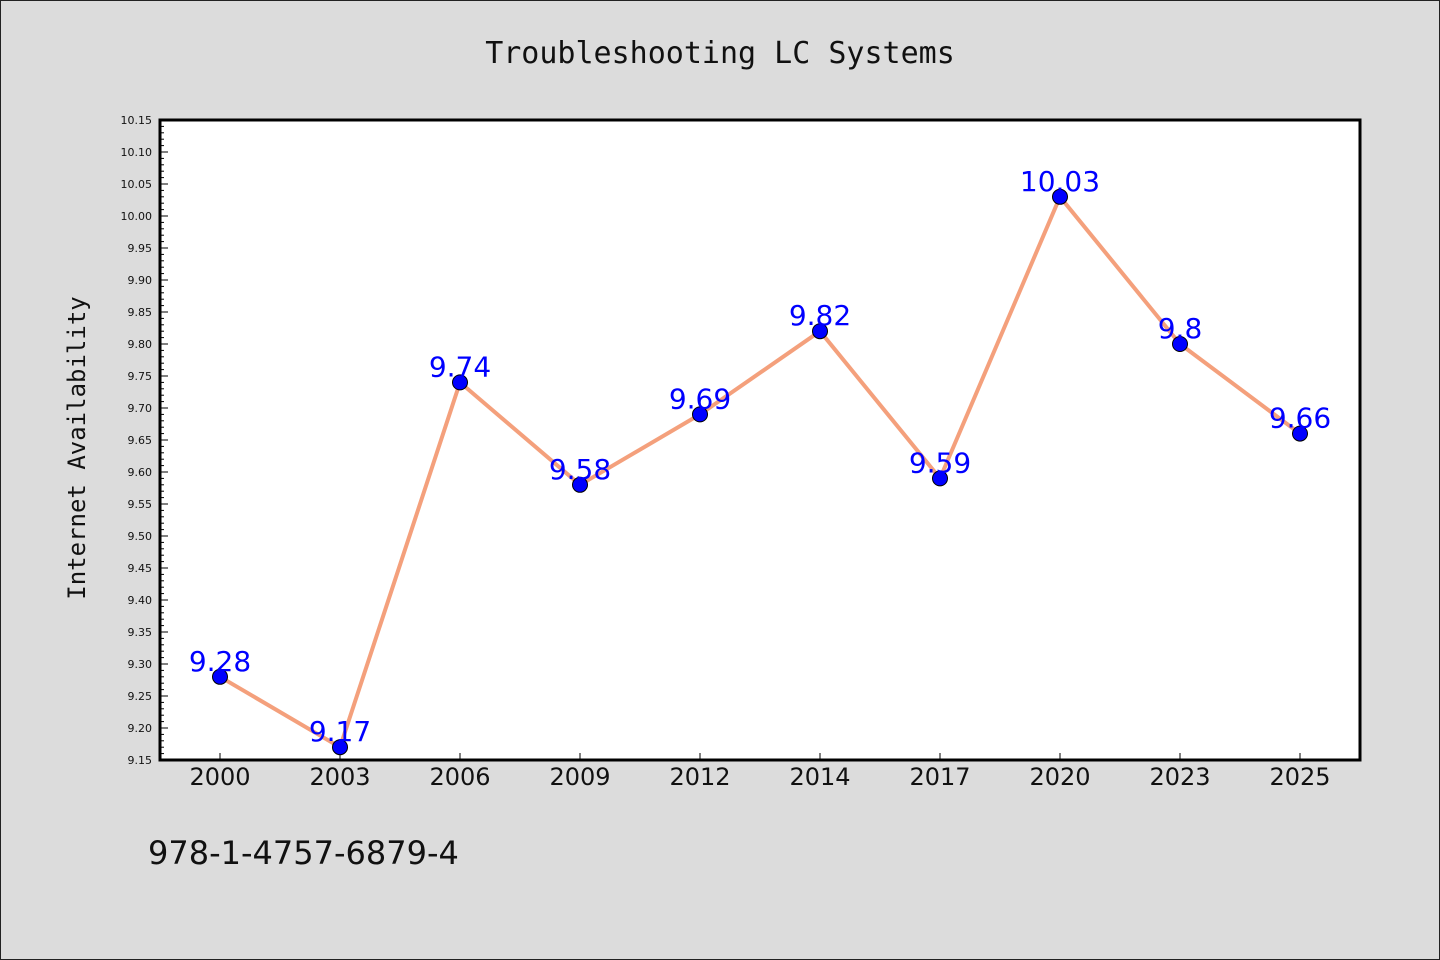 Image resolution: width=1440 pixels, height=960 pixels. Describe the element at coordinates (140, 632) in the screenshot. I see `y-tick-label: 9.35` at that location.